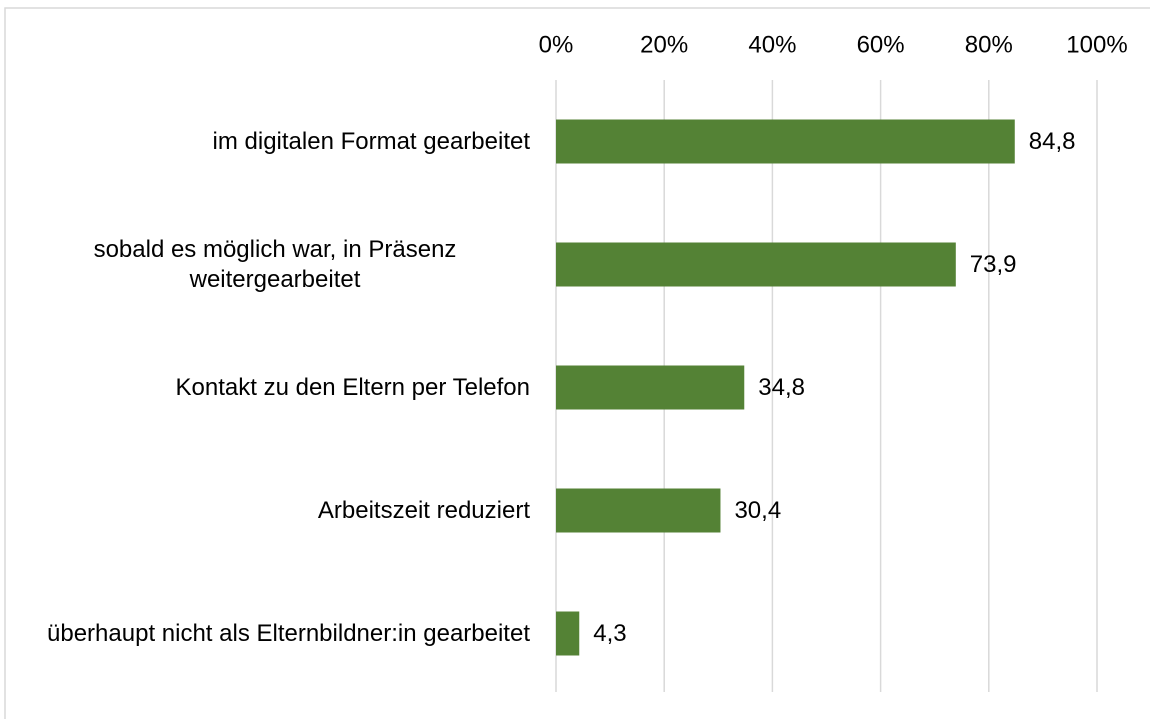 The width and height of the screenshot is (1150, 719). I want to click on y-tick-label: Kontakt zu den Eltern per Telefon, so click(352, 387).